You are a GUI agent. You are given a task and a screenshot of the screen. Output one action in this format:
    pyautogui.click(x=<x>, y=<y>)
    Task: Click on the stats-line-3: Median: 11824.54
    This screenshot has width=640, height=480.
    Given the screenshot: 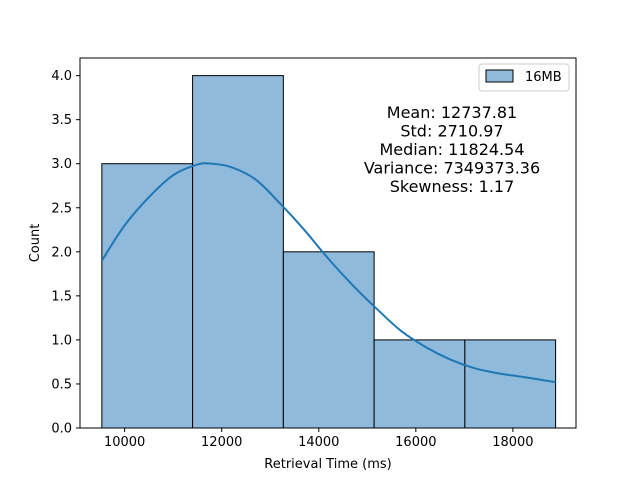 What is the action you would take?
    pyautogui.click(x=451, y=149)
    